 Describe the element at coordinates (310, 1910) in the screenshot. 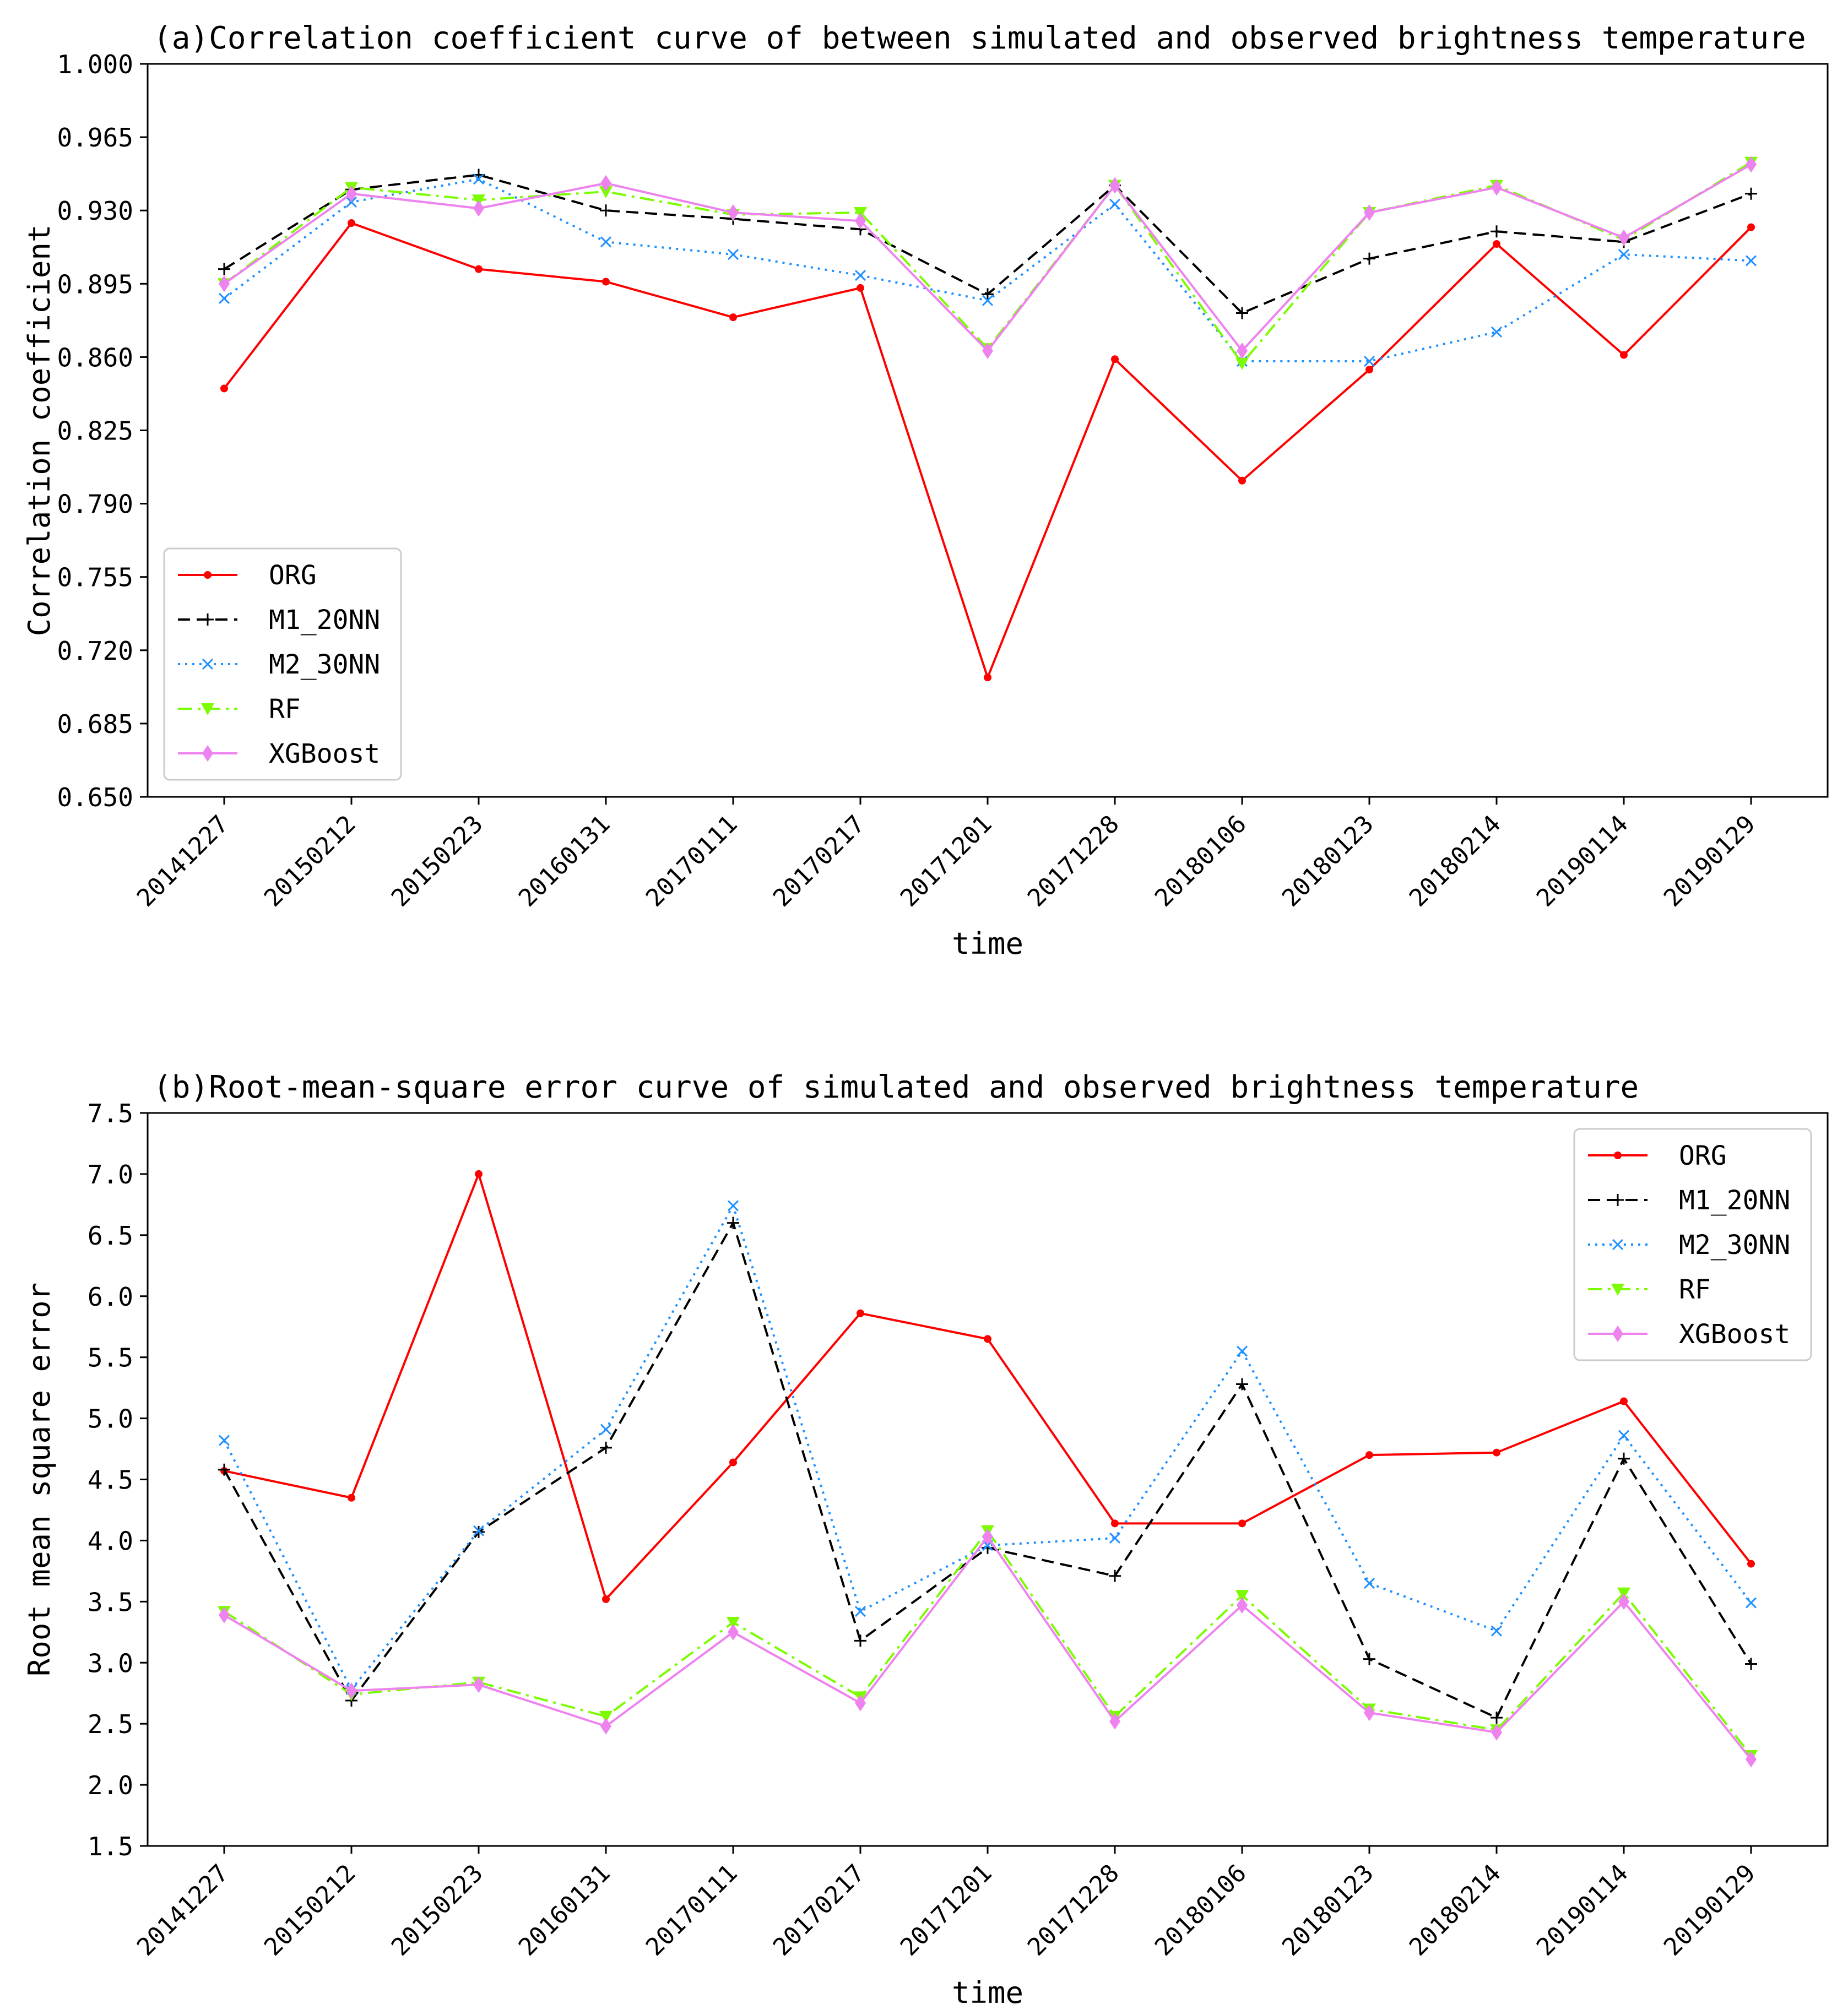

I see `x-tick-label: 20150212` at that location.